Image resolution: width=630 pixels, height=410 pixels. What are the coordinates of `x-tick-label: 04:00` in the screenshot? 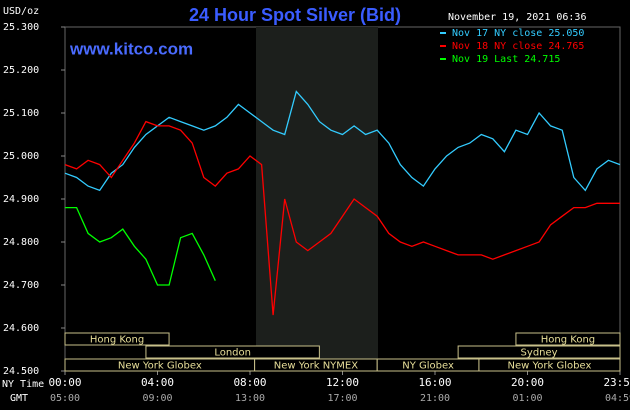 It's located at (157, 382).